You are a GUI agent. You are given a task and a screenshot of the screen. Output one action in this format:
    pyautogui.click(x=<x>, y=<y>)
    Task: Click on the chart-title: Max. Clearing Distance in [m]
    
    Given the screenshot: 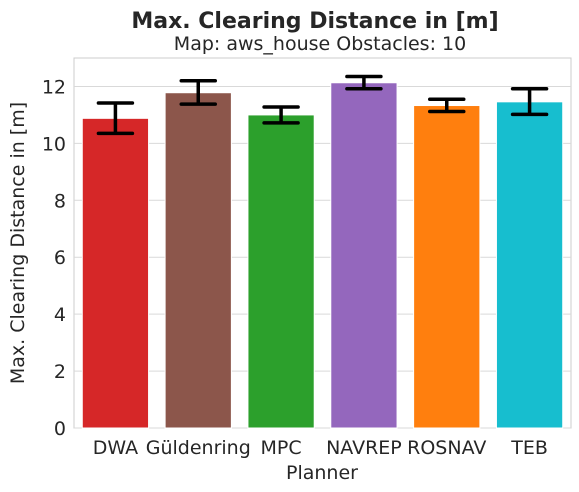 What is the action you would take?
    pyautogui.click(x=314, y=21)
    